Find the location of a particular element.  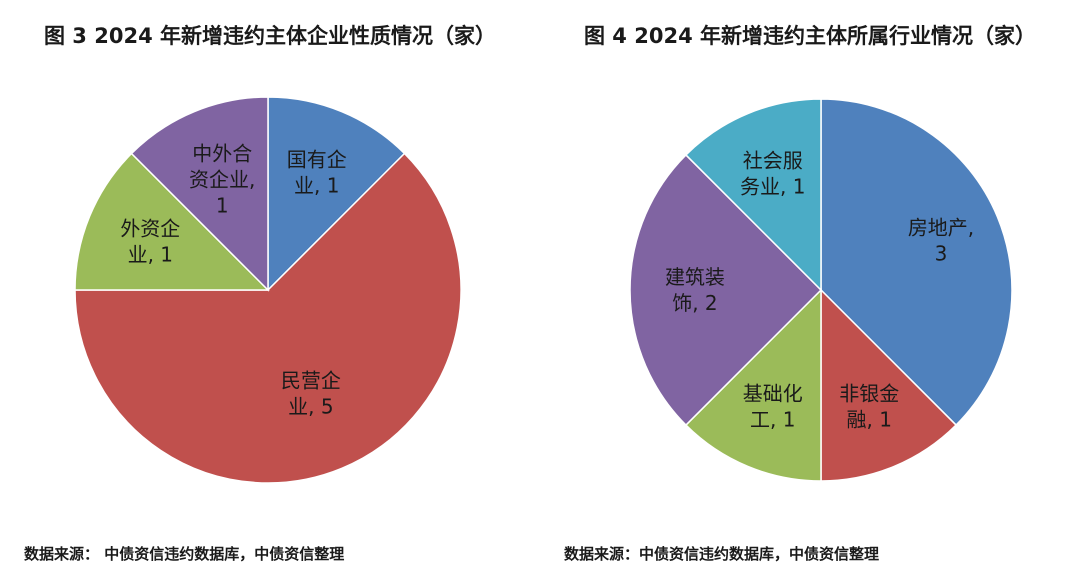

slice-label-line: 业, 5 is located at coordinates (310, 406).